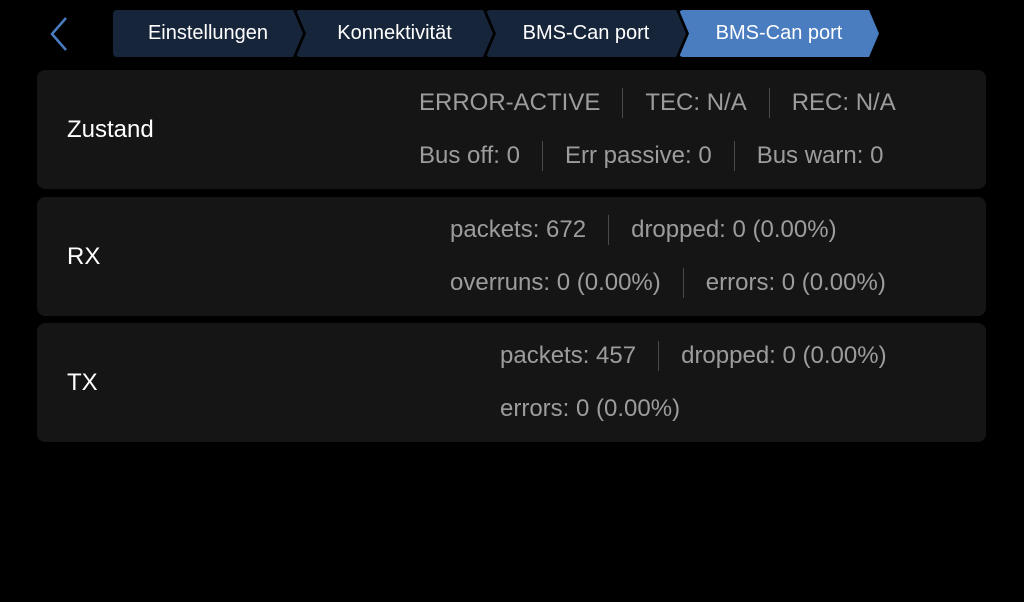  I want to click on state-row-1: ERROR-ACTIVE TEC: N/A REC: N/A, so click(657, 103).